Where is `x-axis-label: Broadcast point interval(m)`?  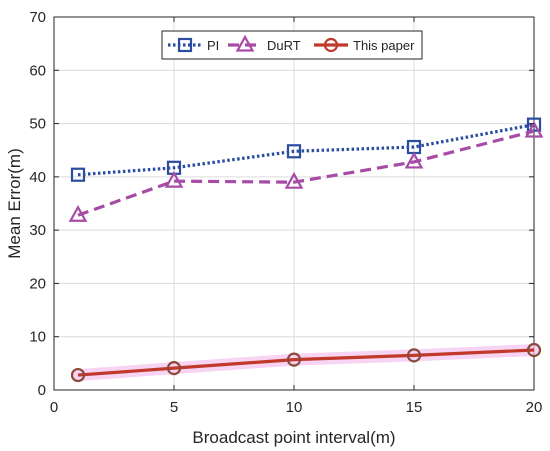 x-axis-label: Broadcast point interval(m) is located at coordinates (293, 437).